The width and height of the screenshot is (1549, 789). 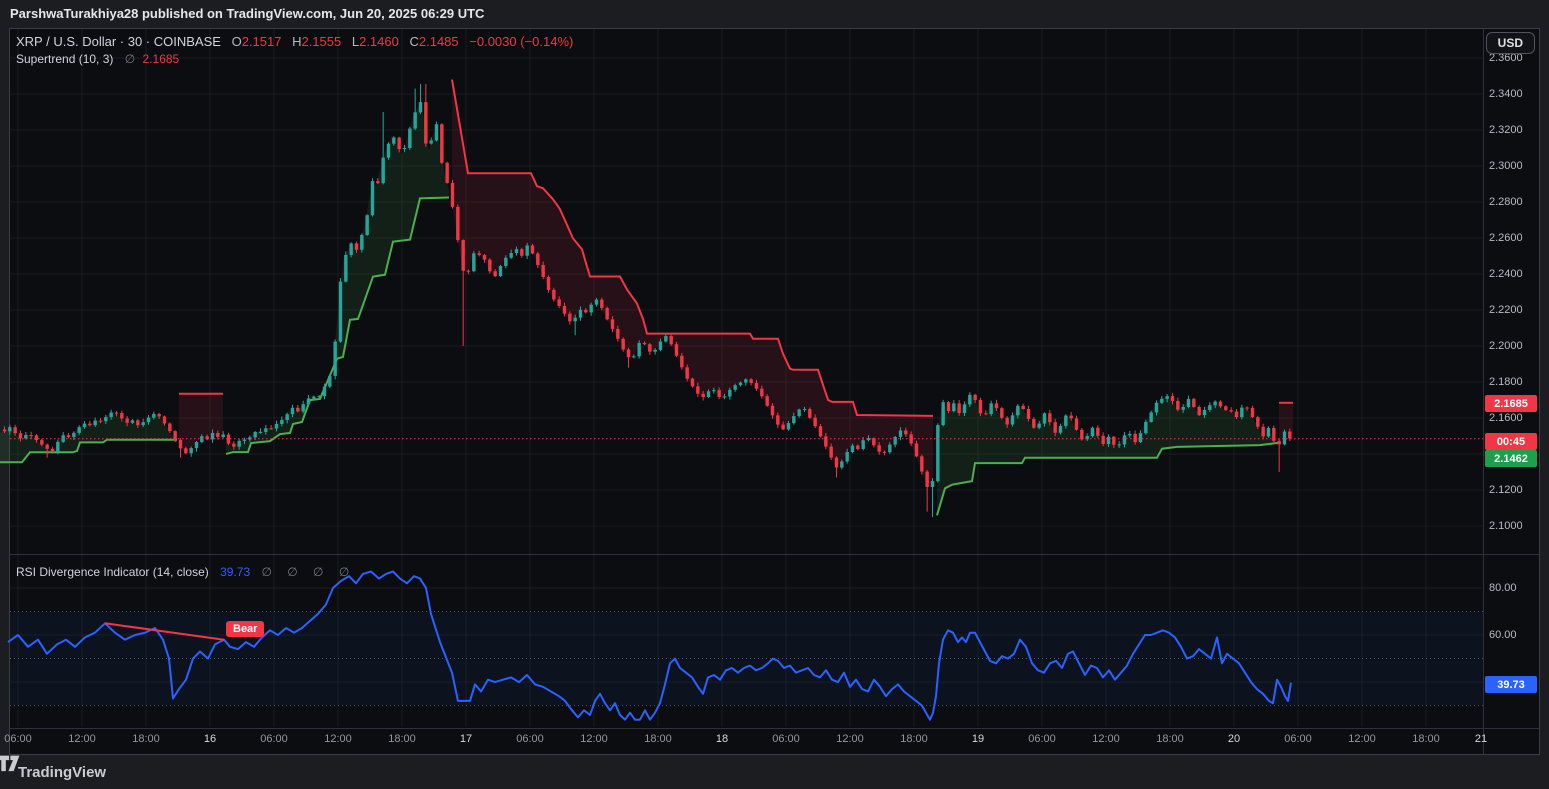 I want to click on price-change: −0.0030 (−0.14%), so click(x=521, y=41).